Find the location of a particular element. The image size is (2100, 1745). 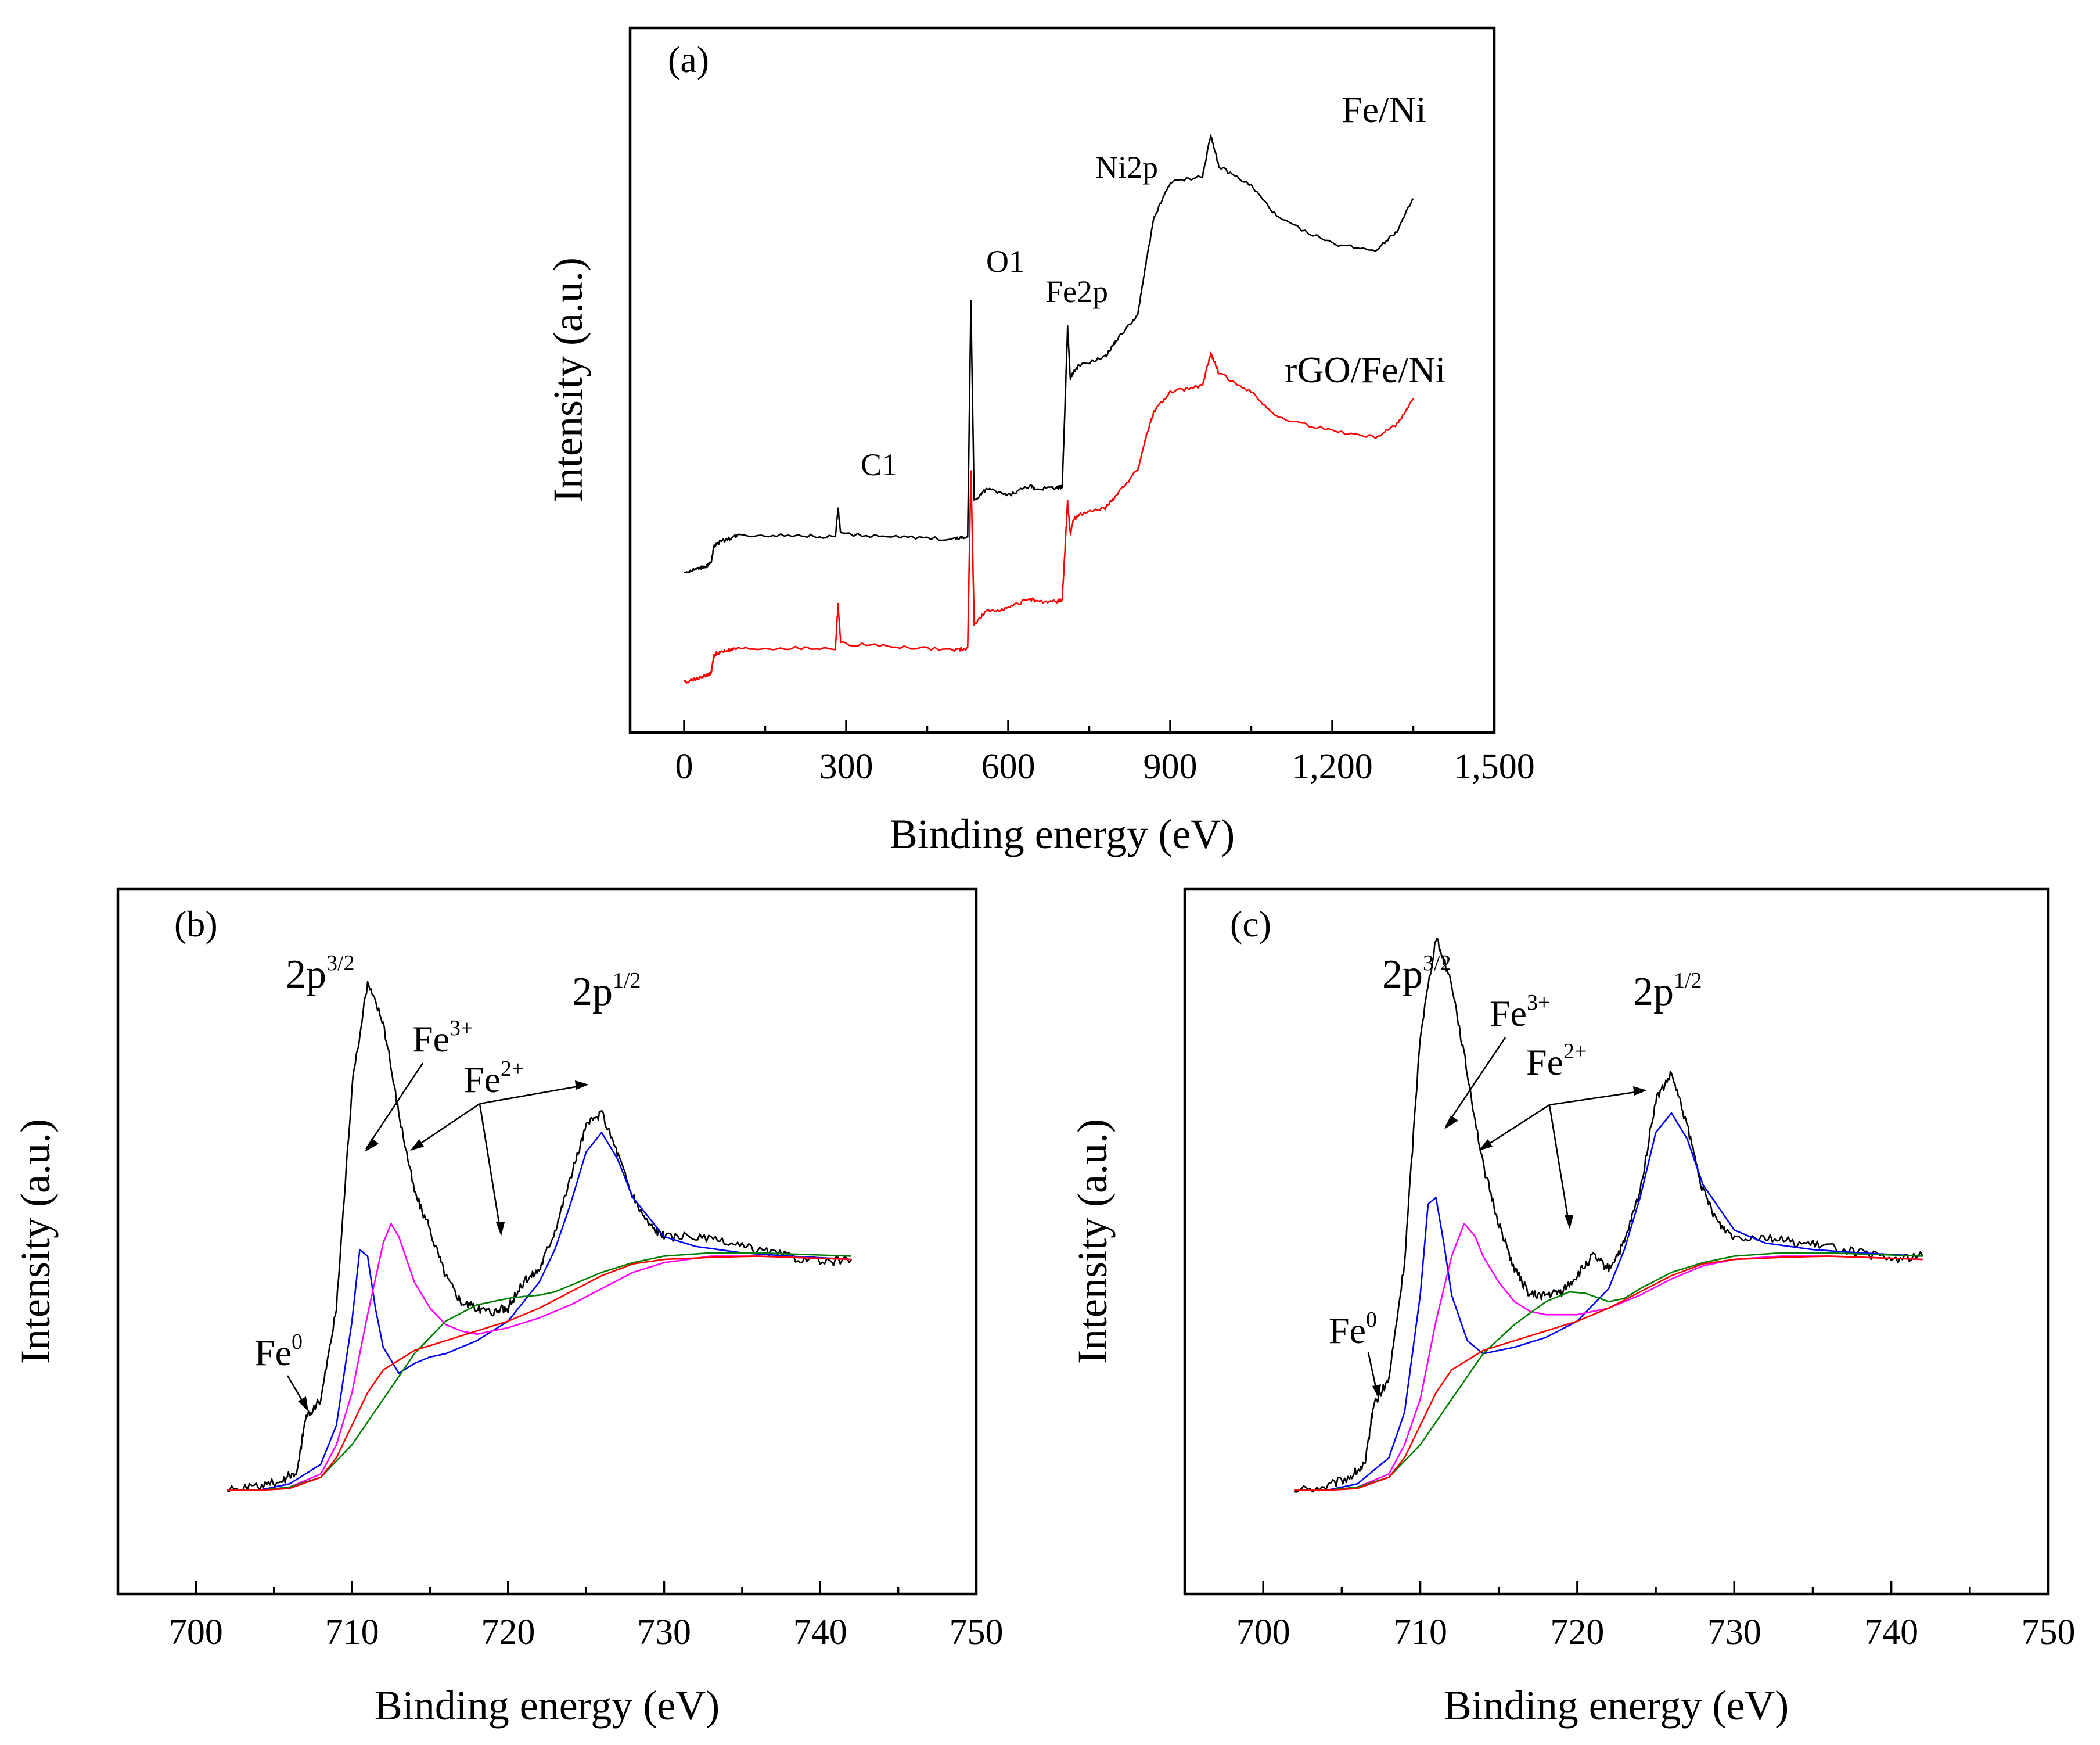

annotation-2p32-sup: 3/2 is located at coordinates (341, 963).